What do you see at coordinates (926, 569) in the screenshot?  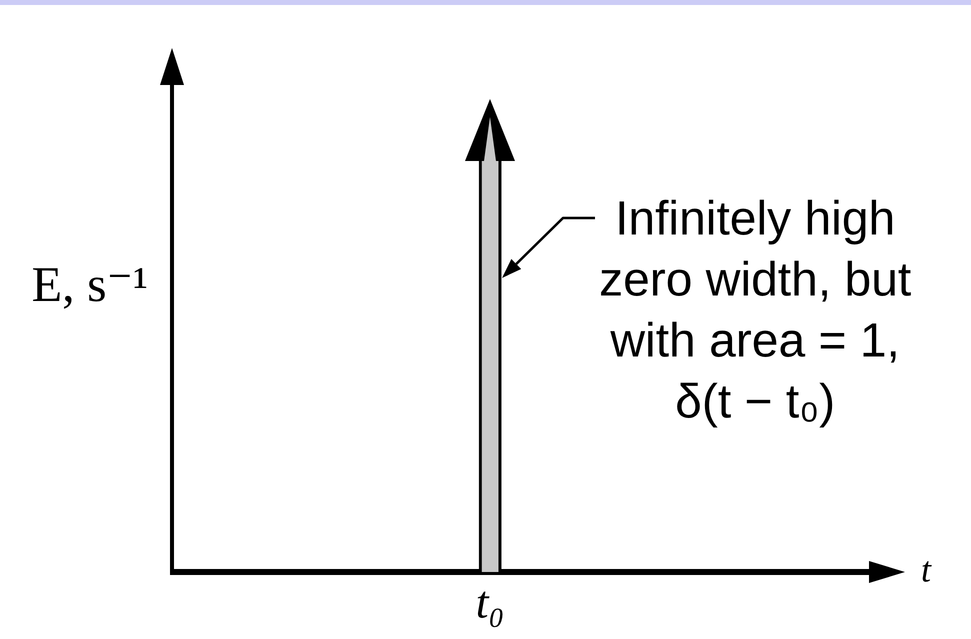 I see `text: t` at bounding box center [926, 569].